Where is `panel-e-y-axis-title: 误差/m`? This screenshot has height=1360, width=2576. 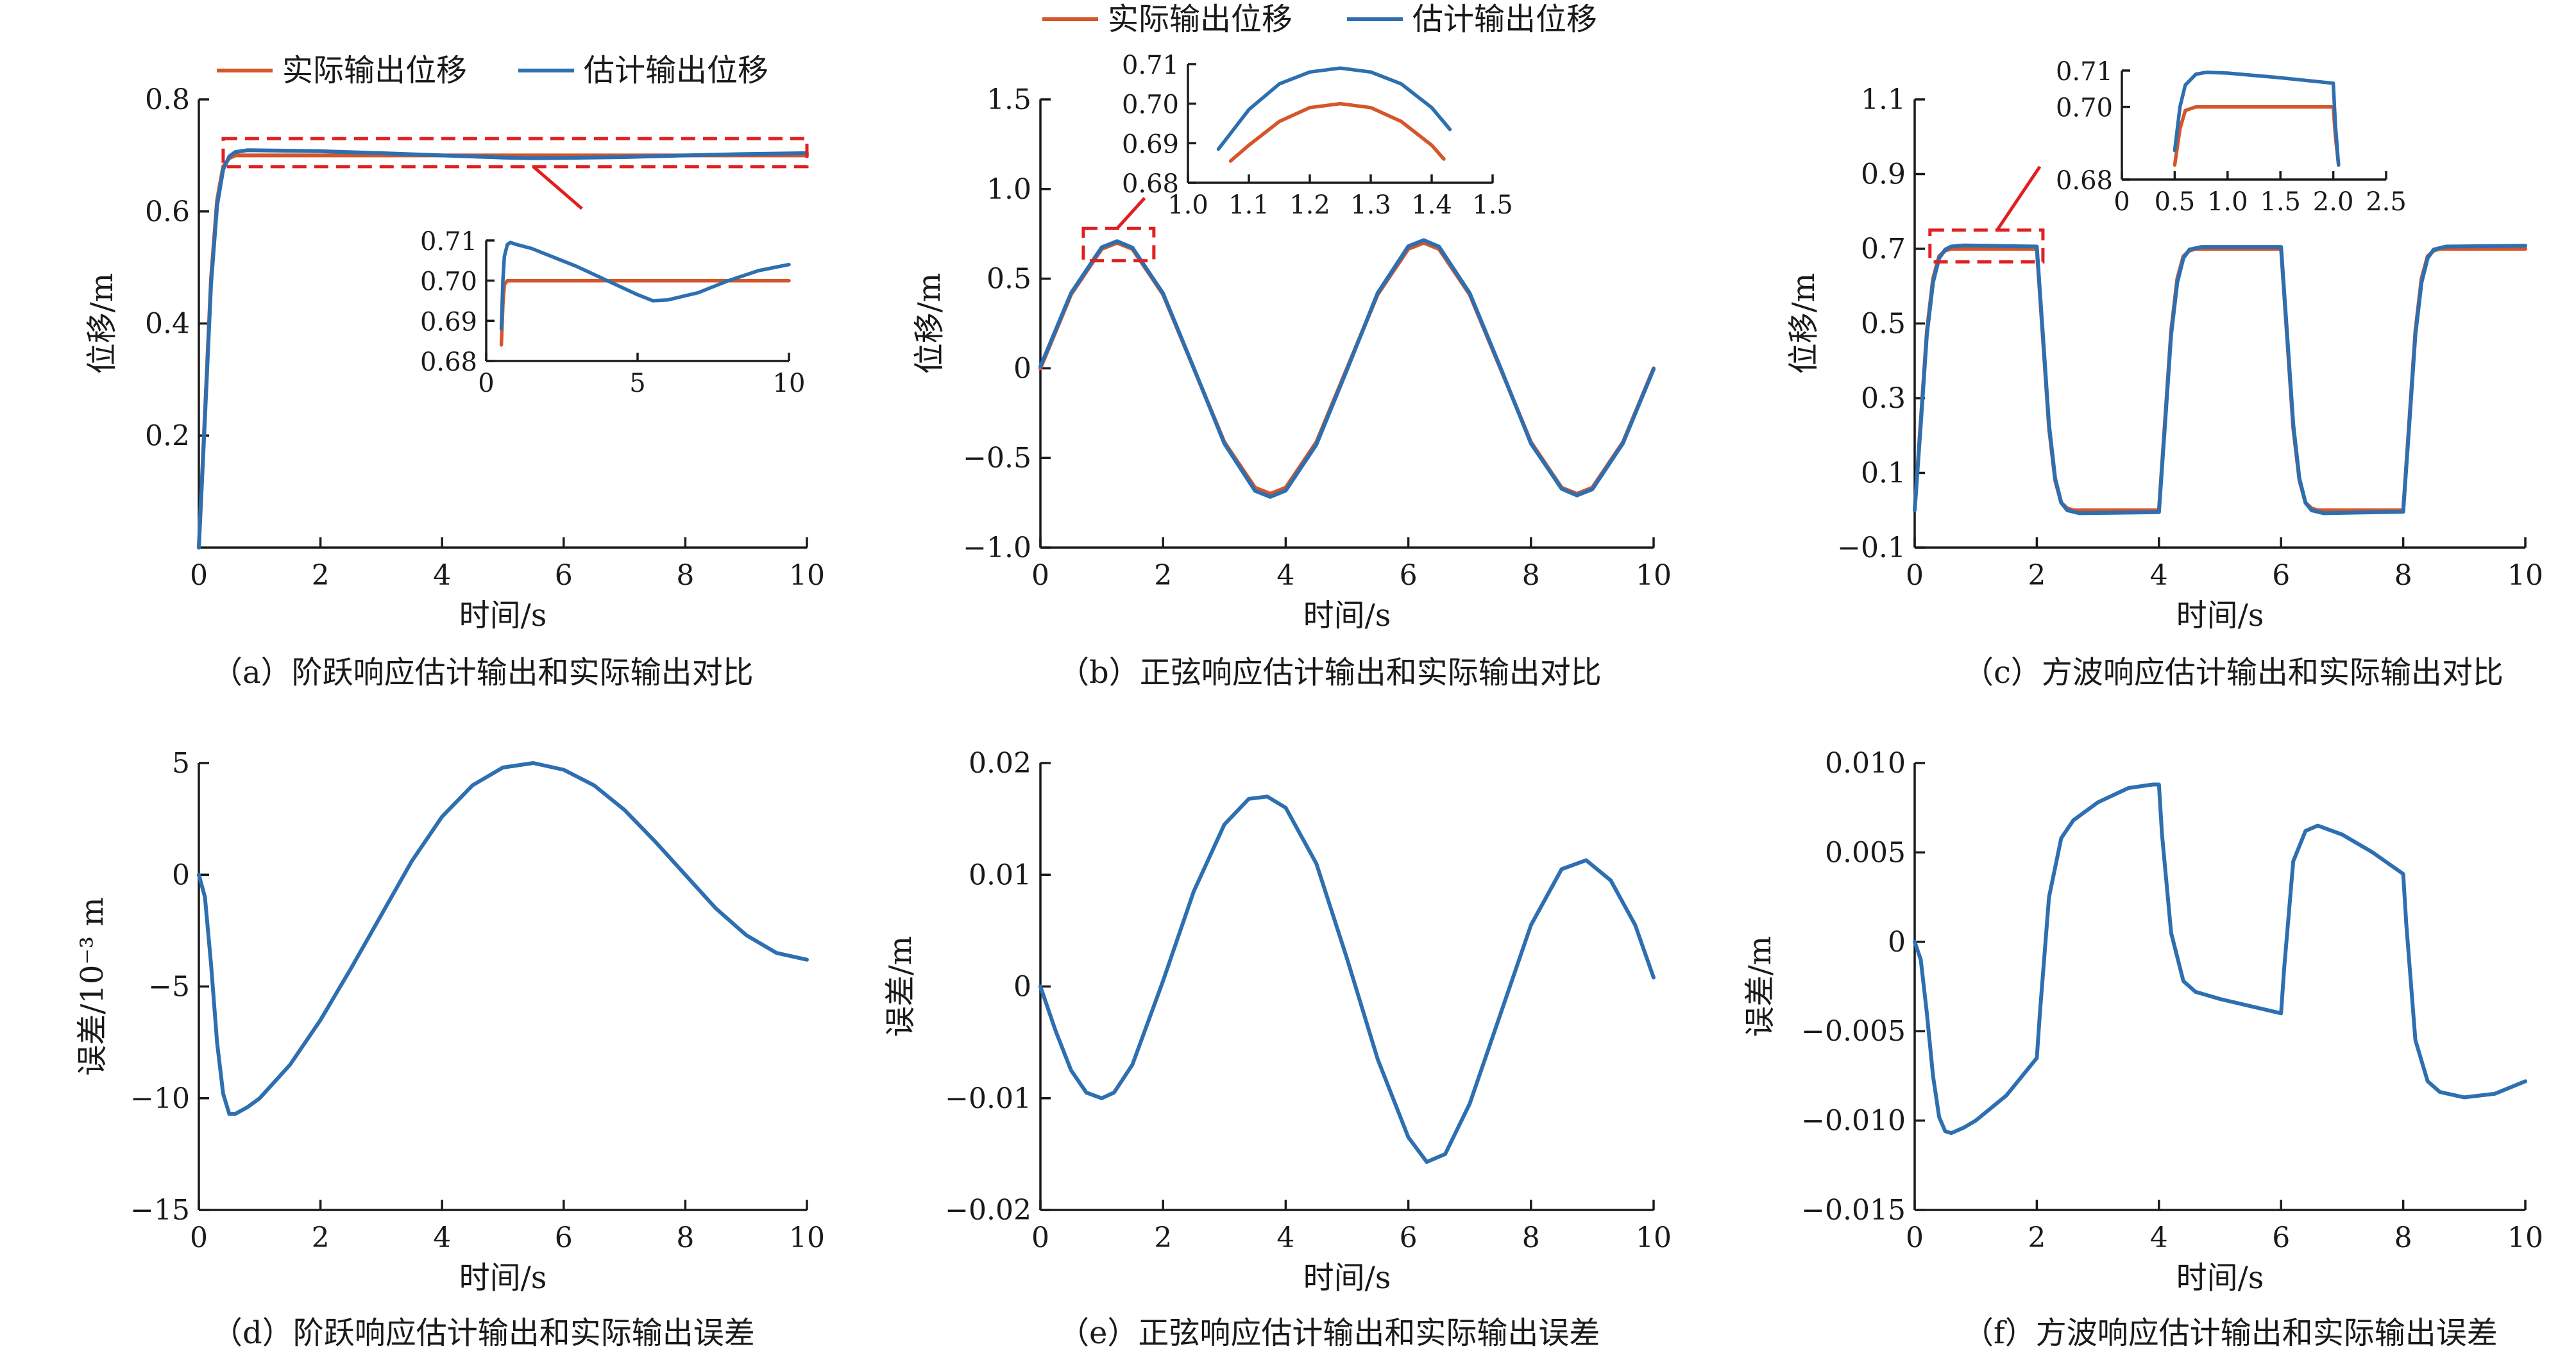 panel-e-y-axis-title: 误差/m is located at coordinates (901, 986).